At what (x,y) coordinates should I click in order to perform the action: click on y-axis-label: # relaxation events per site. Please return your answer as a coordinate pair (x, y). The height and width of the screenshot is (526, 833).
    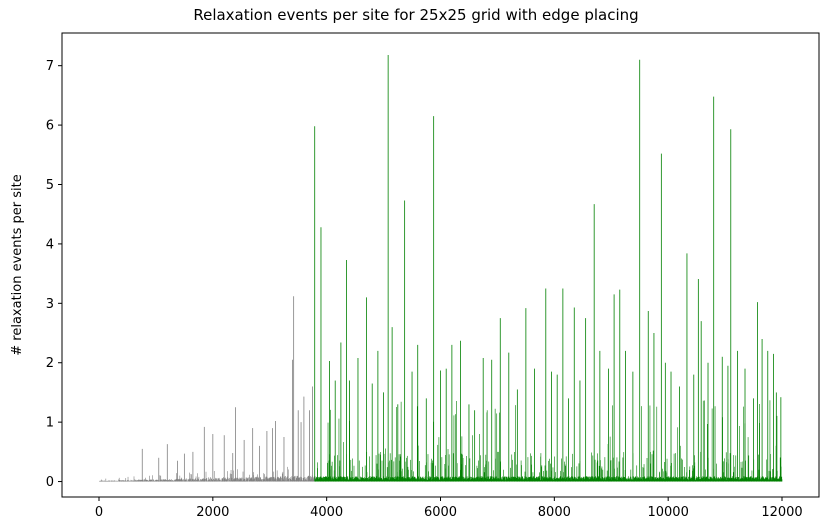
    Looking at the image, I should click on (17, 265).